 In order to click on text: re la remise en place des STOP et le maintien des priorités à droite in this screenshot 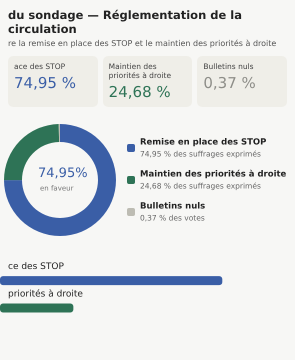, I will do `click(143, 43)`.